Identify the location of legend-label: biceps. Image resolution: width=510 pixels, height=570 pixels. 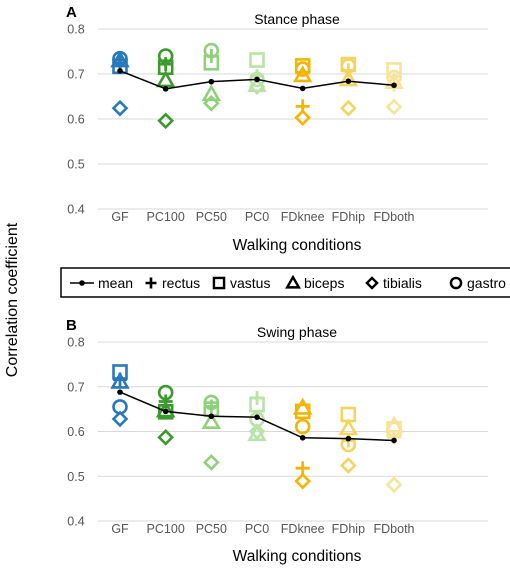
(324, 283).